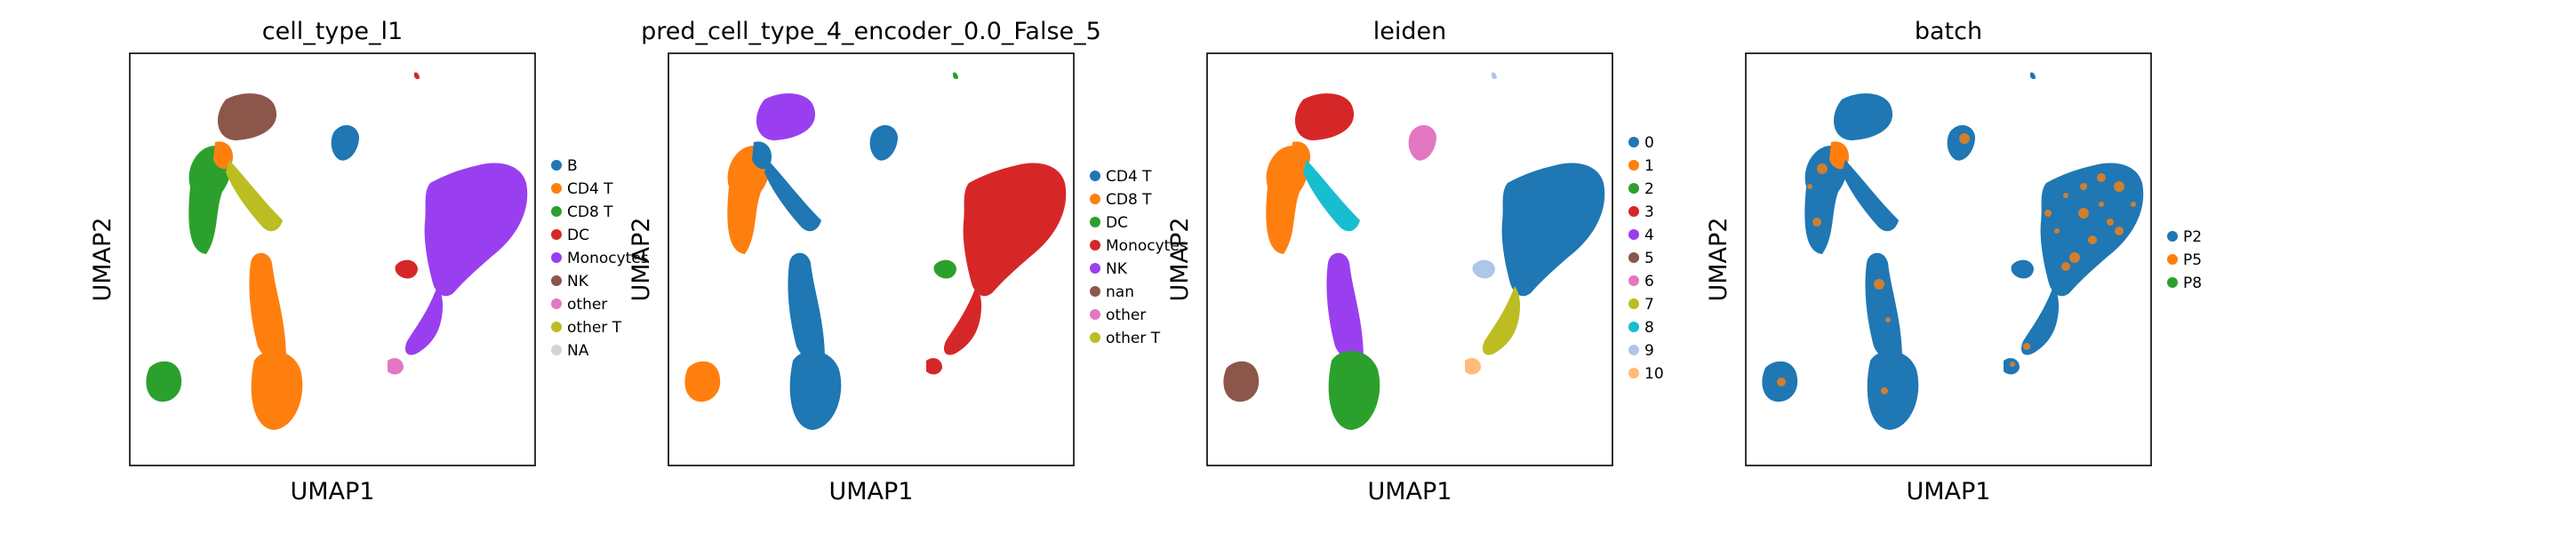 This screenshot has height=533, width=2576. Describe the element at coordinates (1117, 269) in the screenshot. I see `legend-label: NK` at that location.